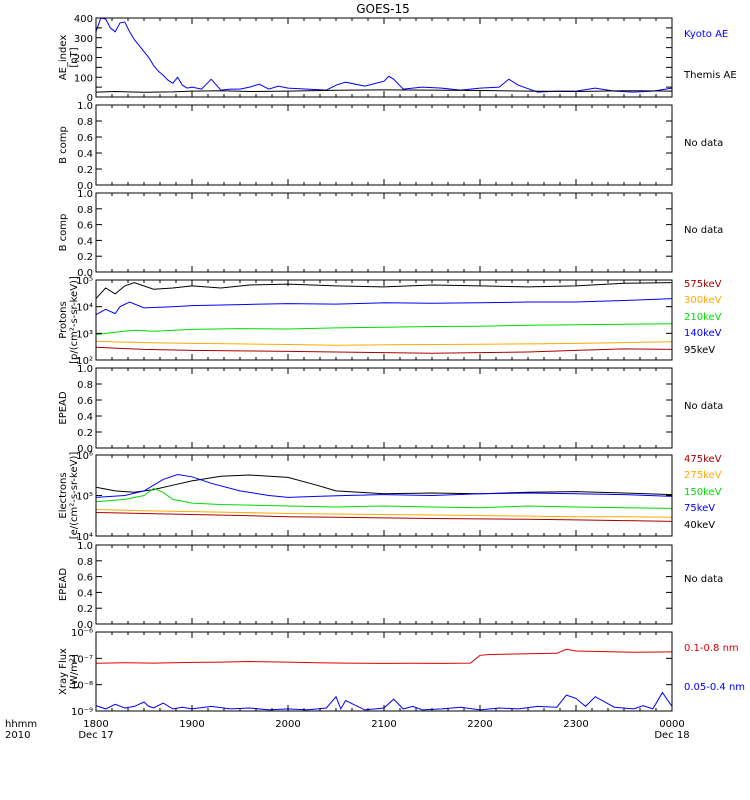  I want to click on panel-epead2: 0.0 0.2 0.4 0.6 0.8 1.0 EPEAD No data, so click(390, 586).